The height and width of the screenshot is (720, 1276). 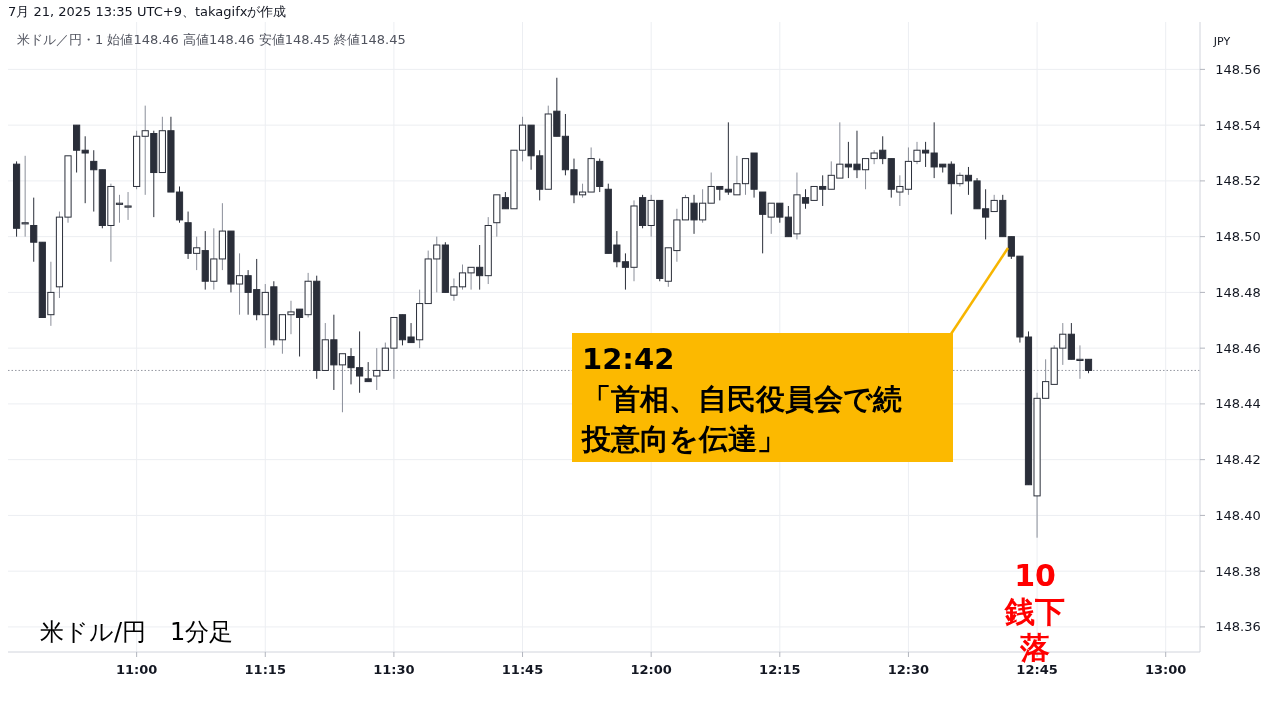 I want to click on annotation: 10銭下落, so click(x=1034, y=611).